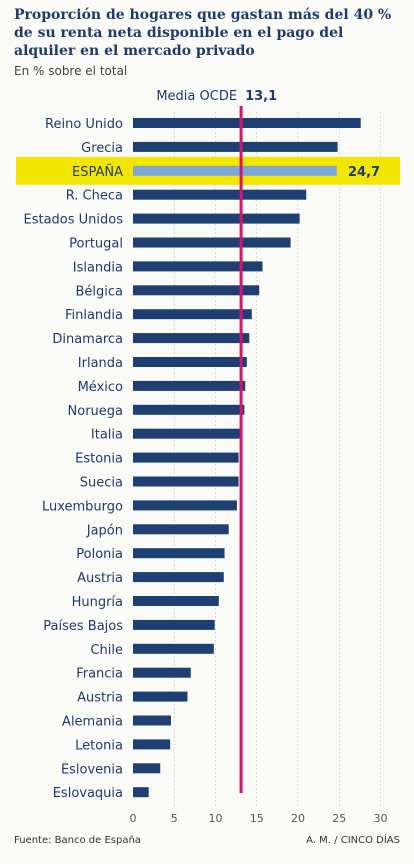 Image resolution: width=414 pixels, height=864 pixels. I want to click on category-label: Eslovenia, so click(92, 769).